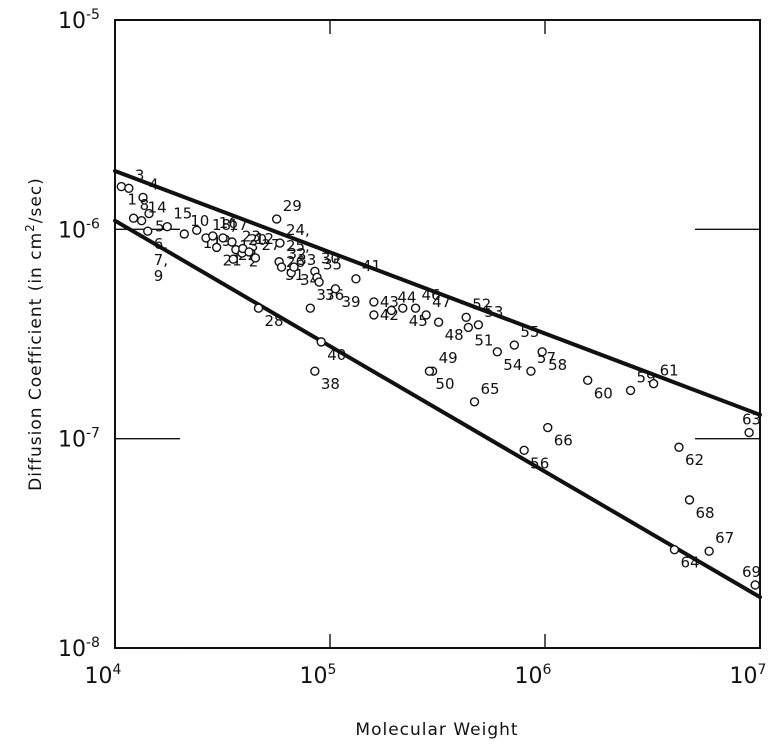 The width and height of the screenshot is (772, 745). I want to click on point-label-15: 15, so click(182, 214).